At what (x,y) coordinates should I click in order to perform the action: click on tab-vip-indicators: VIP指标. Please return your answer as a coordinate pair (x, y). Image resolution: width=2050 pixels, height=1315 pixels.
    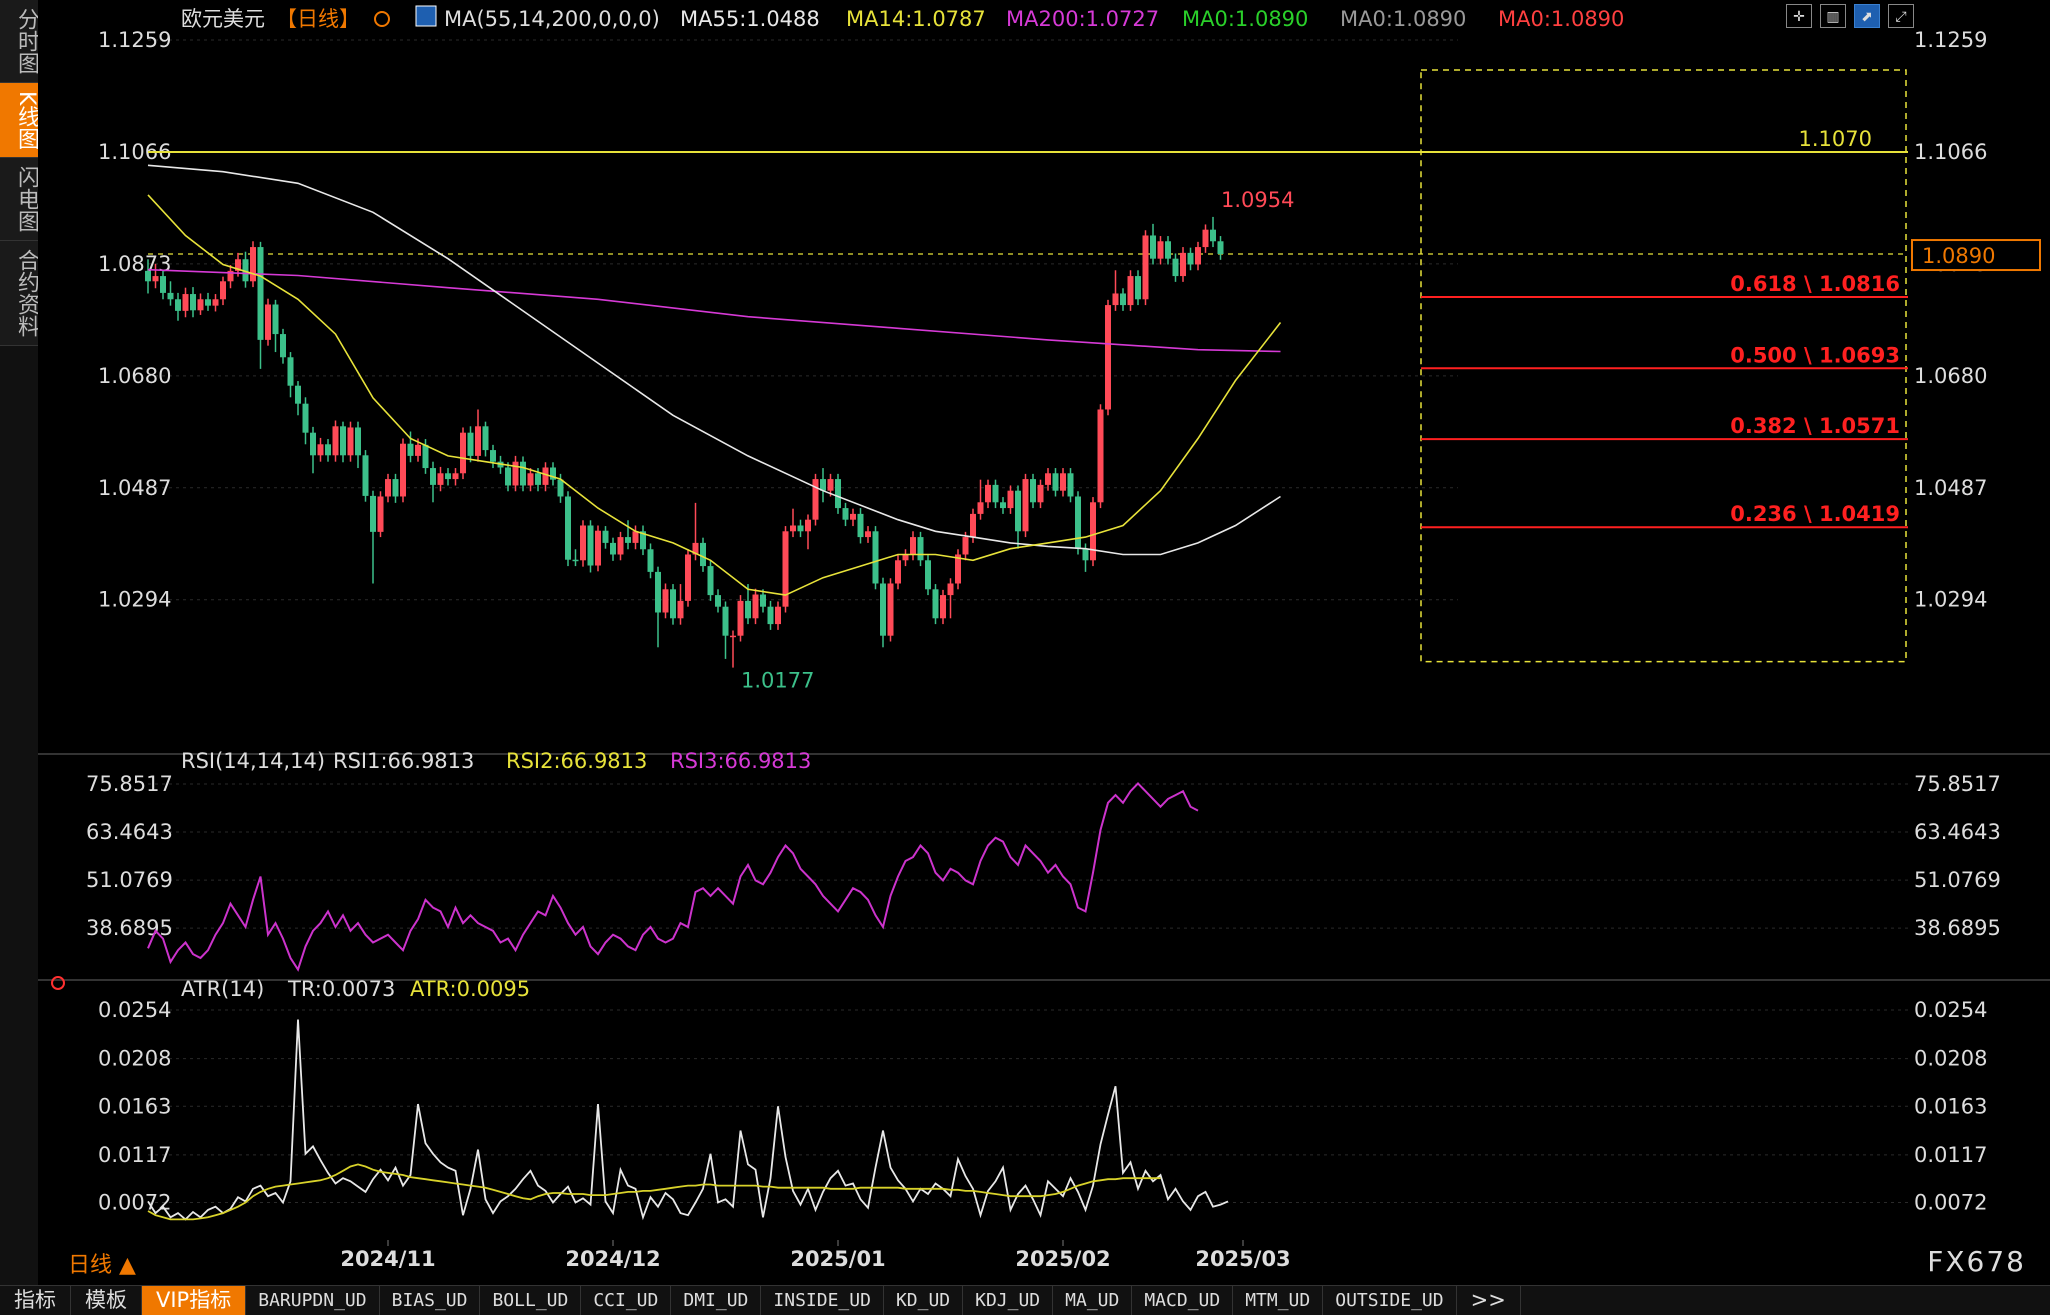
    Looking at the image, I should click on (194, 1300).